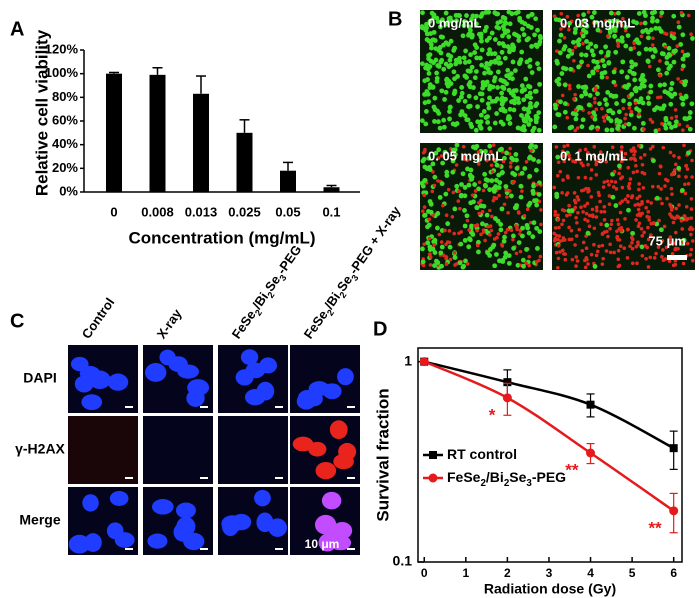 The height and width of the screenshot is (598, 699). I want to click on nucleus, so click(163, 506).